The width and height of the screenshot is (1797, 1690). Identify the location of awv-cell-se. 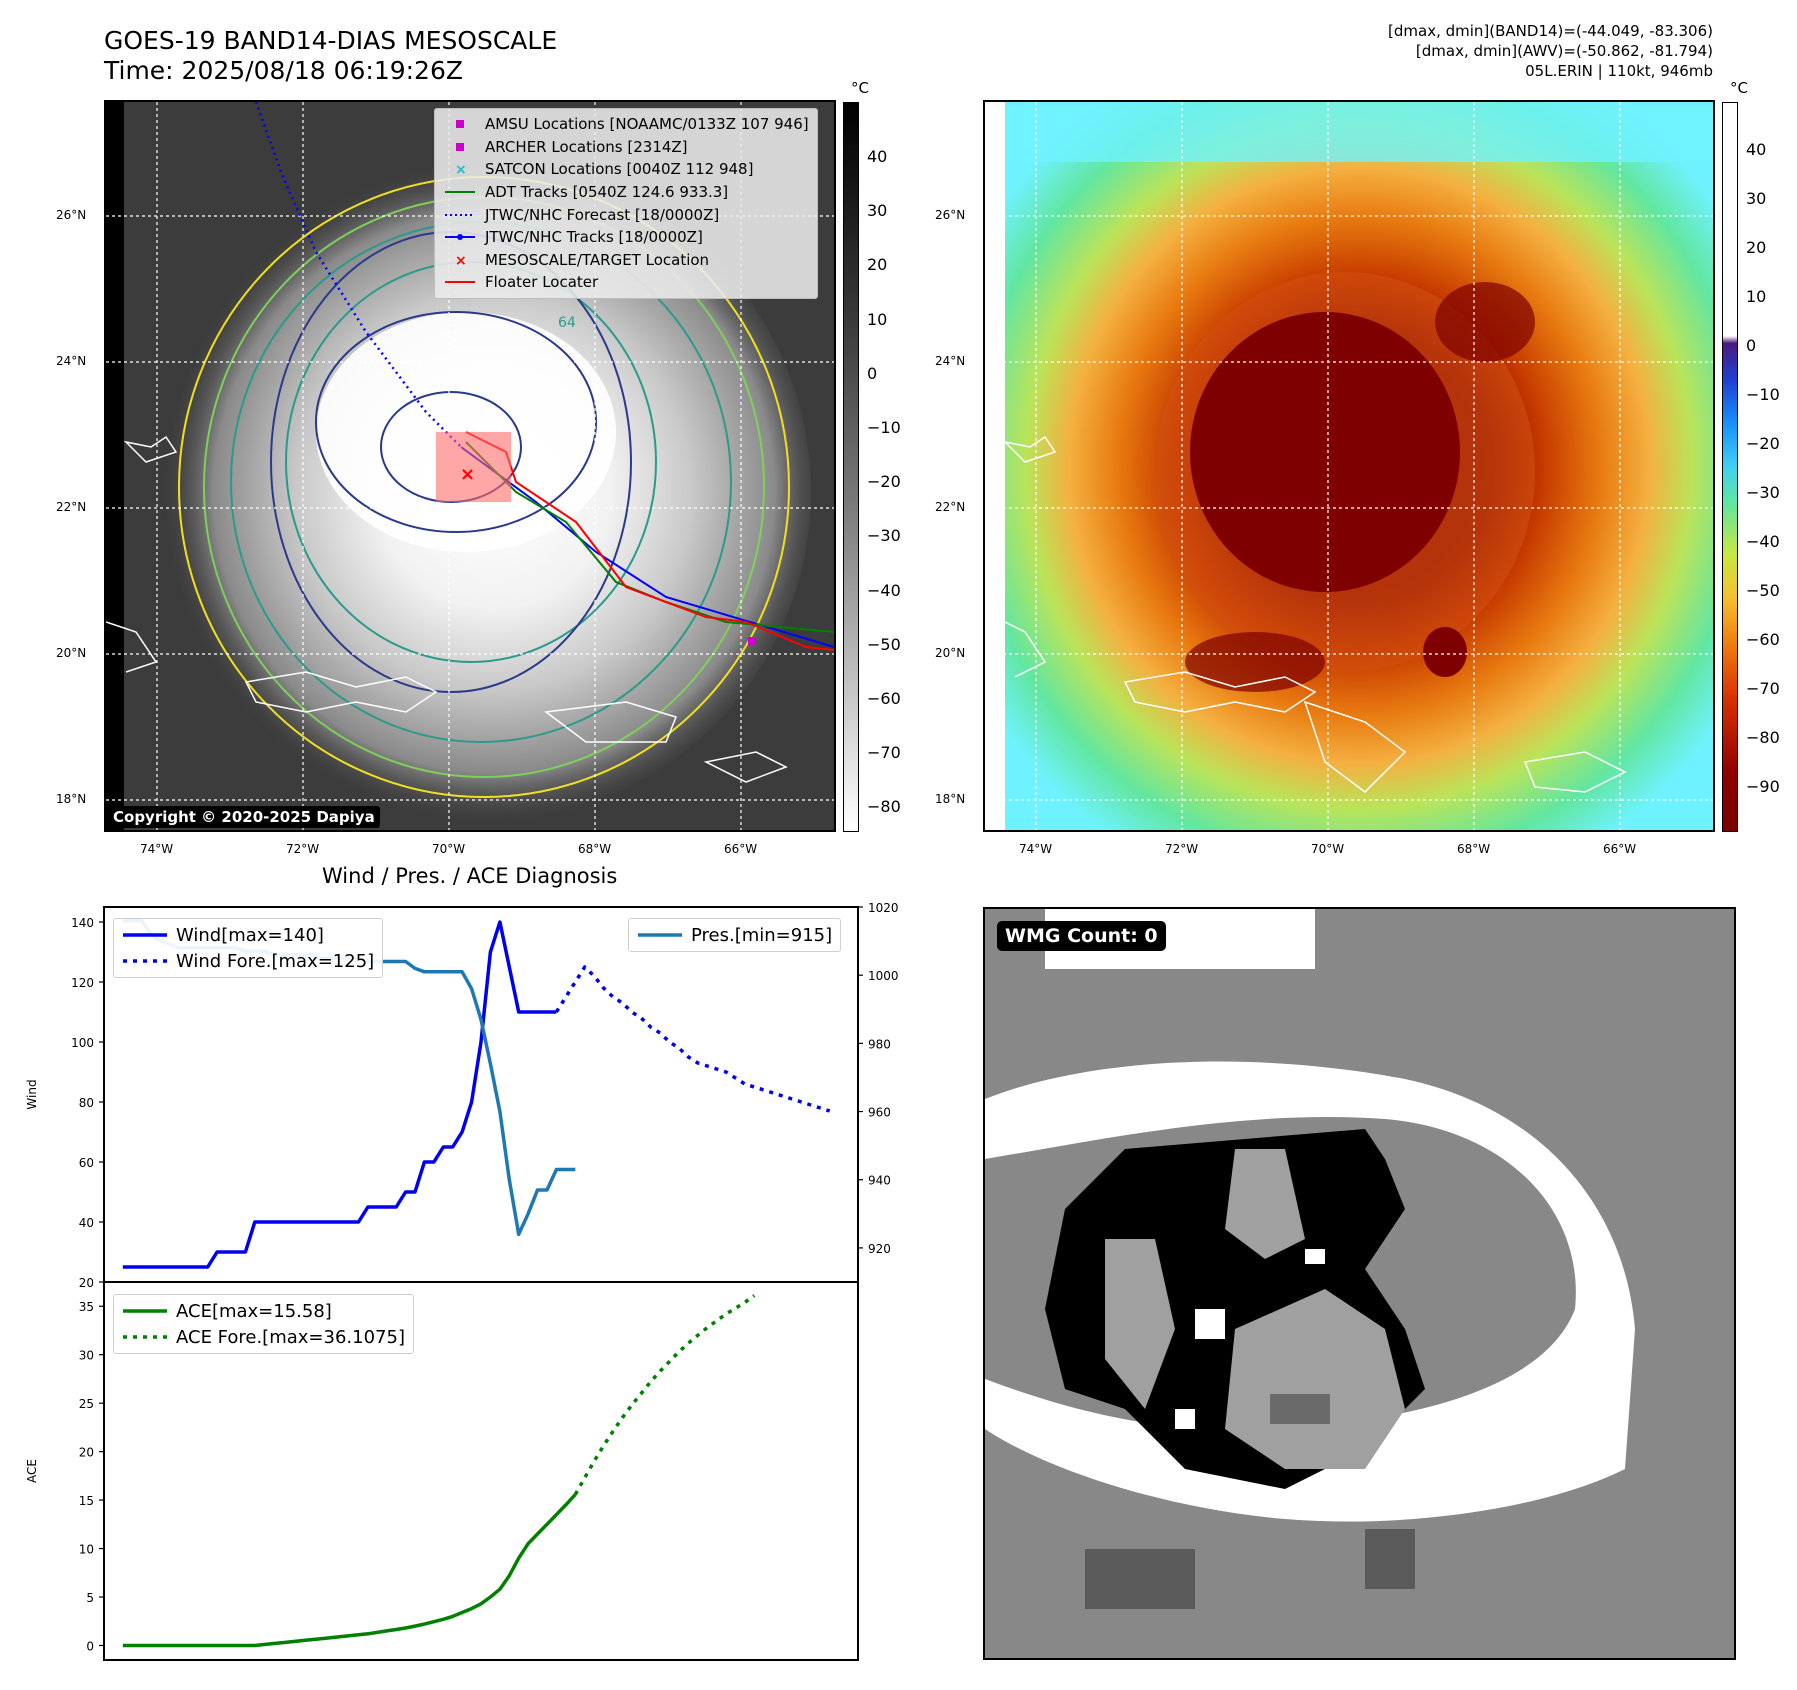
(1445, 652).